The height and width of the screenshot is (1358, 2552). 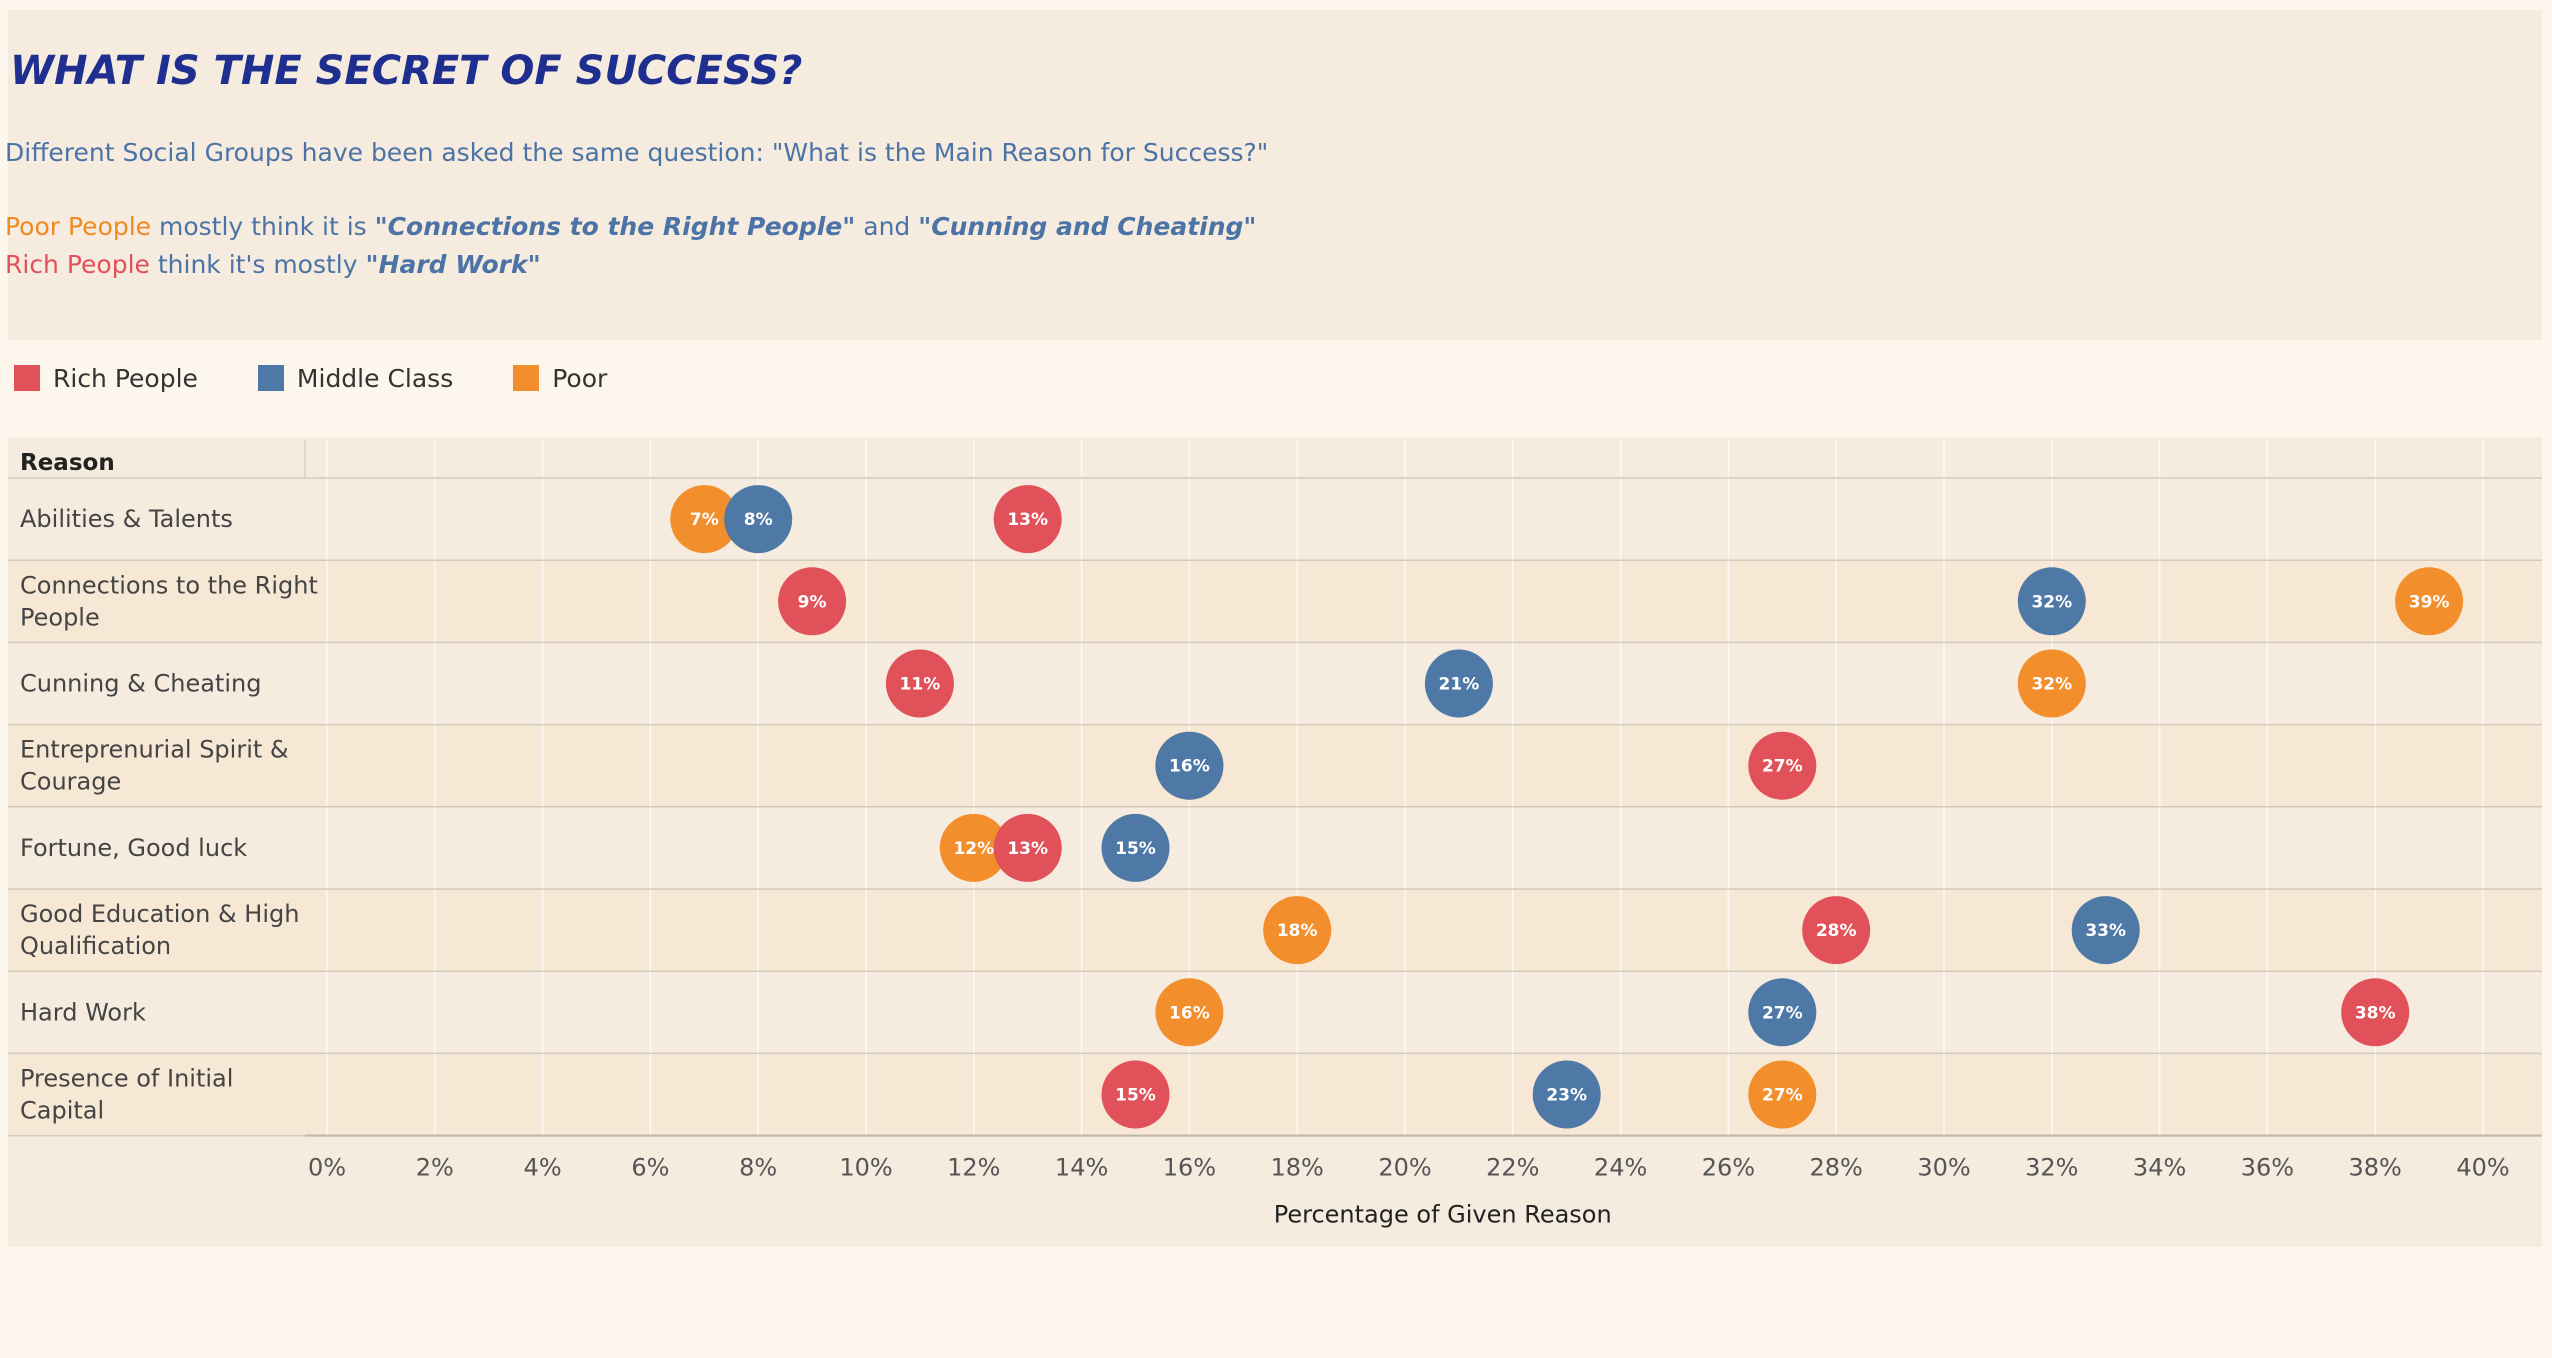 What do you see at coordinates (126, 1095) in the screenshot?
I see `category-label: Presence of Initial Capital` at bounding box center [126, 1095].